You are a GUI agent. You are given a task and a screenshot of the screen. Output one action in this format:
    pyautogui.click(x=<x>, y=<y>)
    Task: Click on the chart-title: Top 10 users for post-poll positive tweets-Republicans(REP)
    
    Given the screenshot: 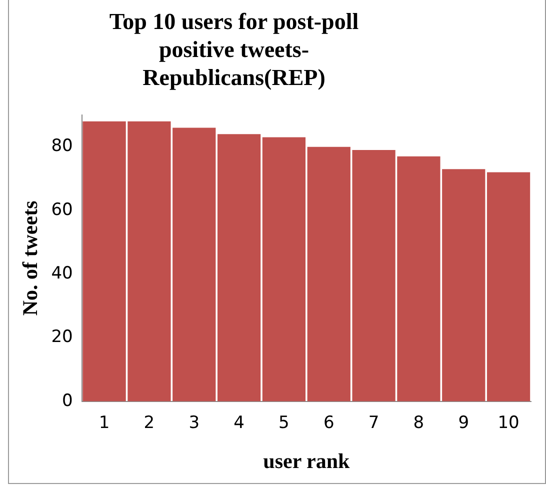 What is the action you would take?
    pyautogui.click(x=234, y=50)
    